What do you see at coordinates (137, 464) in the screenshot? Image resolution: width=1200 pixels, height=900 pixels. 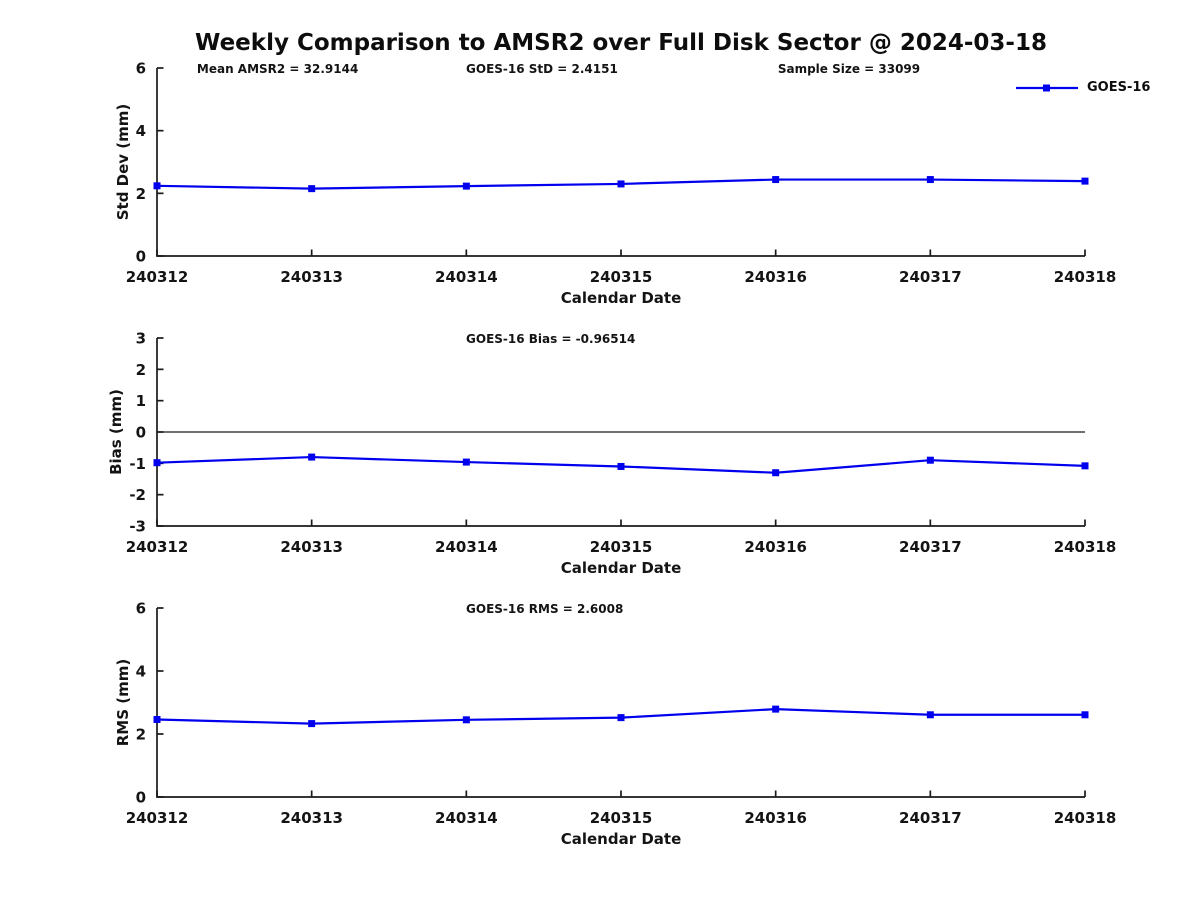 I see `y-tick-label: -1` at bounding box center [137, 464].